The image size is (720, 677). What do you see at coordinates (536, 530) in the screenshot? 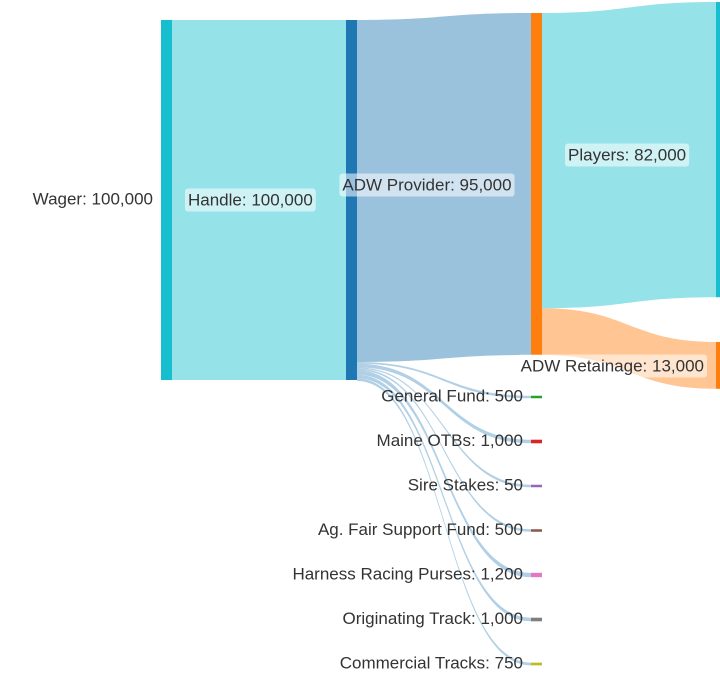
I see `sankey-node-agfair` at bounding box center [536, 530].